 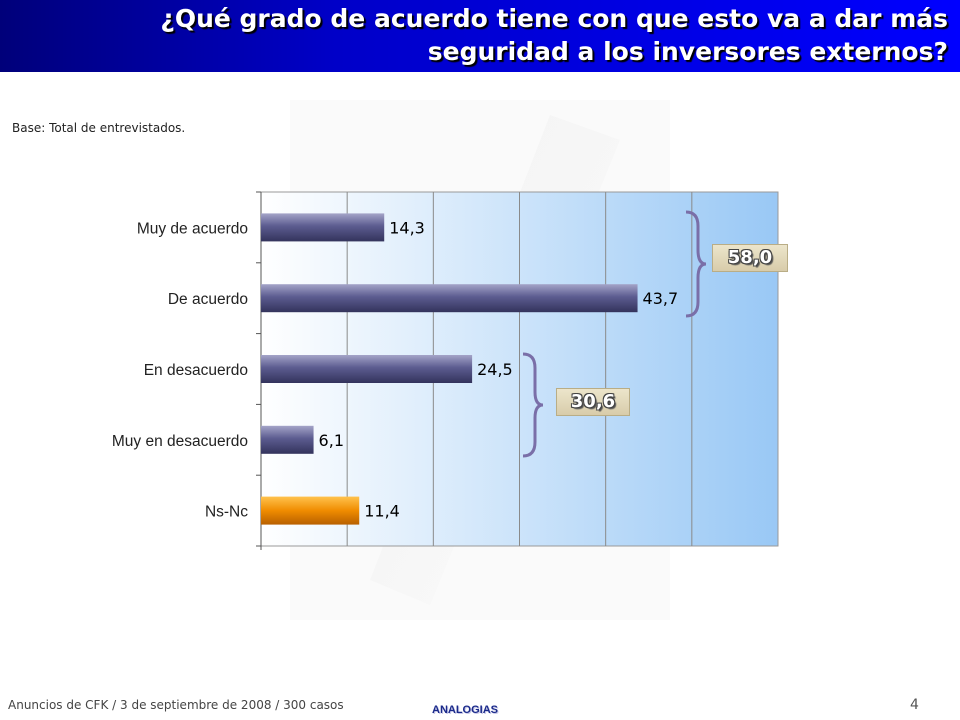 What do you see at coordinates (180, 441) in the screenshot?
I see `category-label: Muy en desacuerdo` at bounding box center [180, 441].